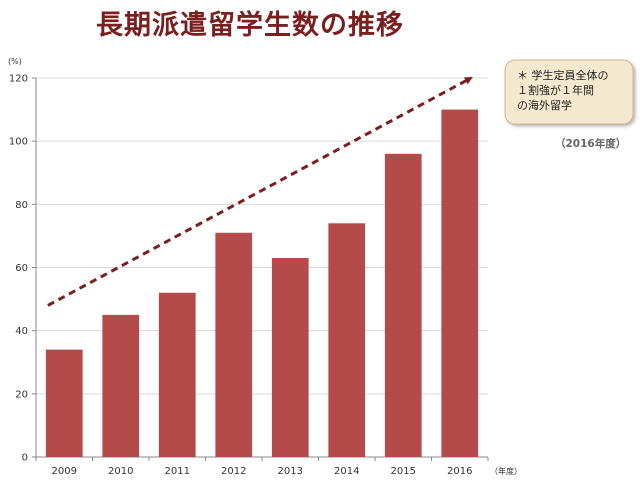  Describe the element at coordinates (64, 403) in the screenshot. I see `bar-2009` at that location.